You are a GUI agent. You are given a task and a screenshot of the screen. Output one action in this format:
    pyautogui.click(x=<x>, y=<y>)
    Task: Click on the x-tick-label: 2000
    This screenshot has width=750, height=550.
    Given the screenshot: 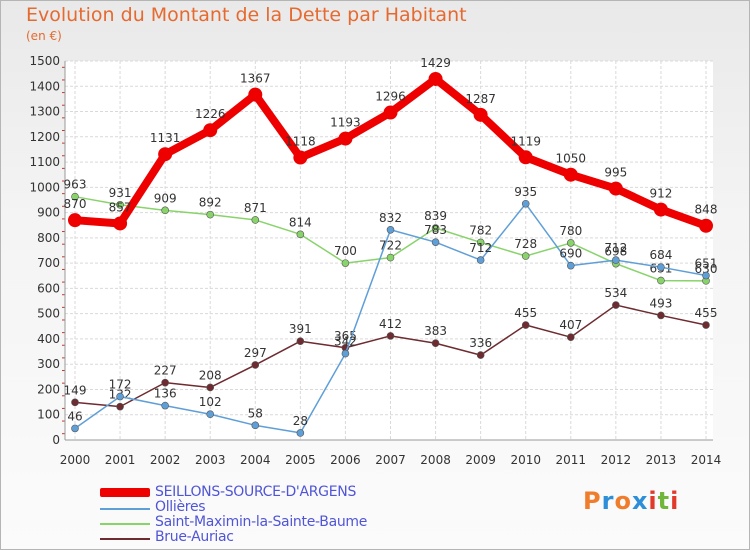 What is the action you would take?
    pyautogui.click(x=75, y=460)
    